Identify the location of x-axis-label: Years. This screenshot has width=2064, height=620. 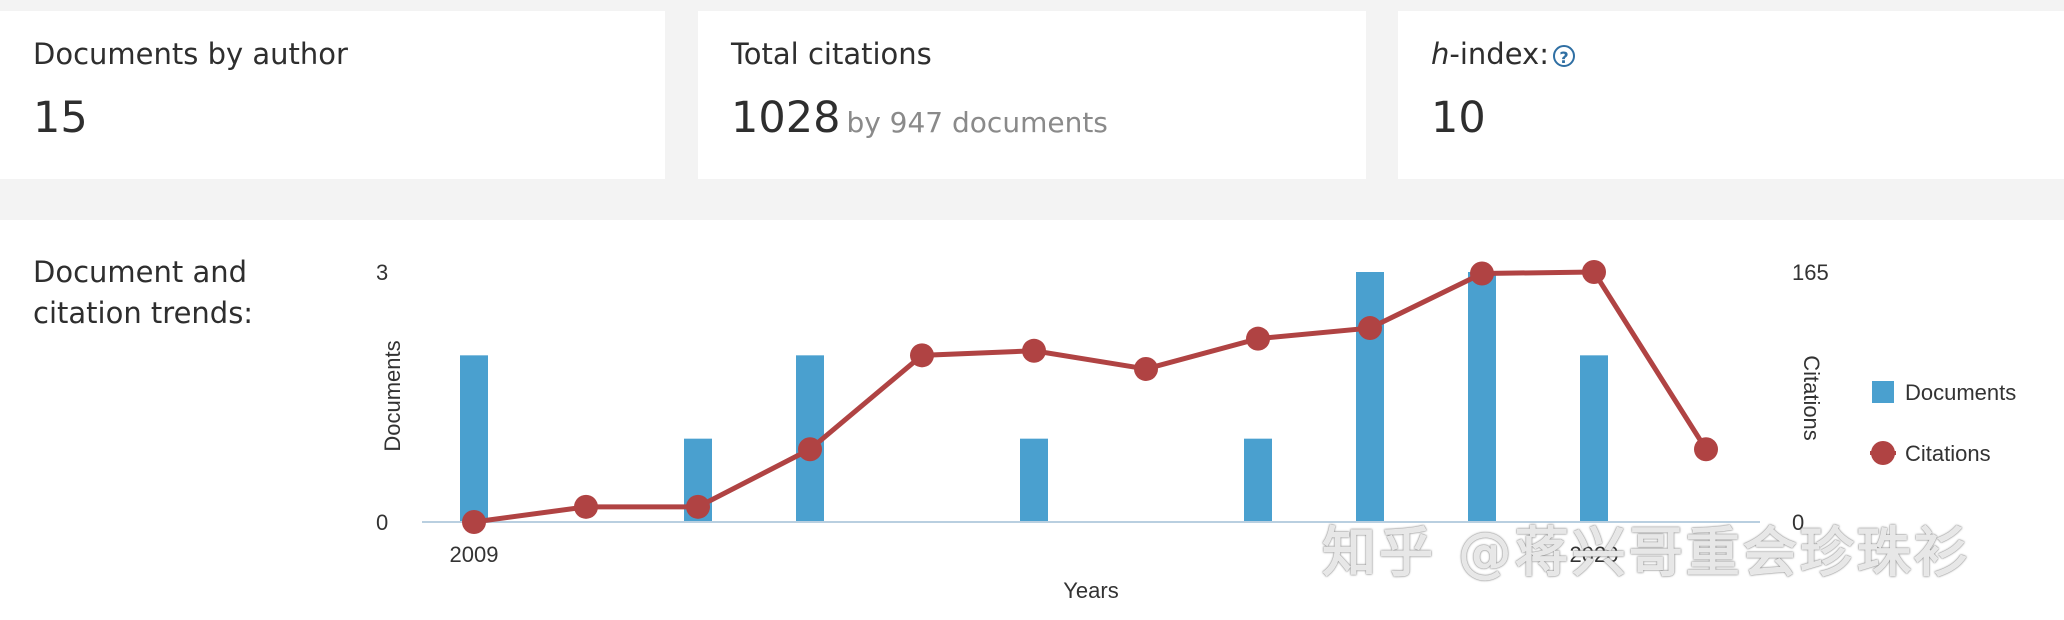
(1090, 590).